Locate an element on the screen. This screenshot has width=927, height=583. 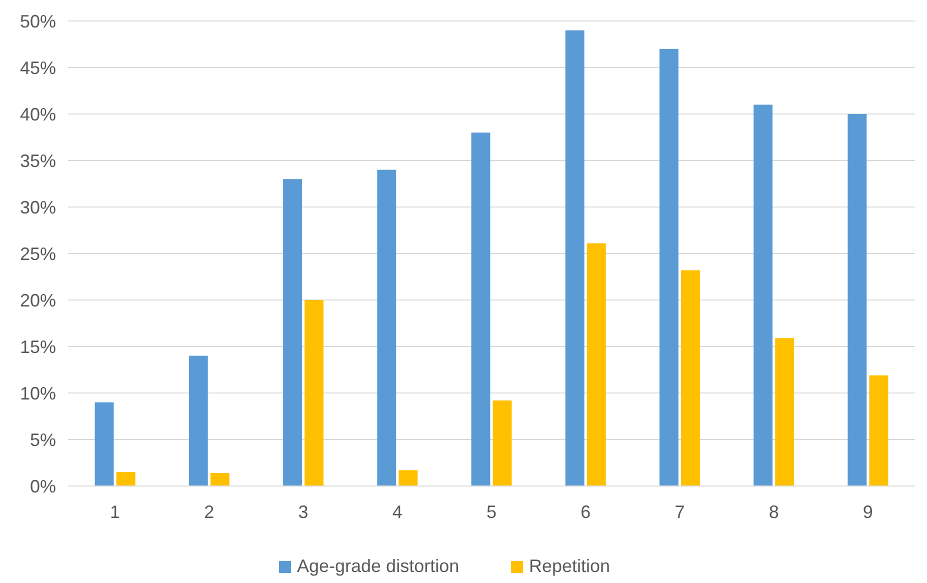
y-tick-label: 40% is located at coordinates (38, 114).